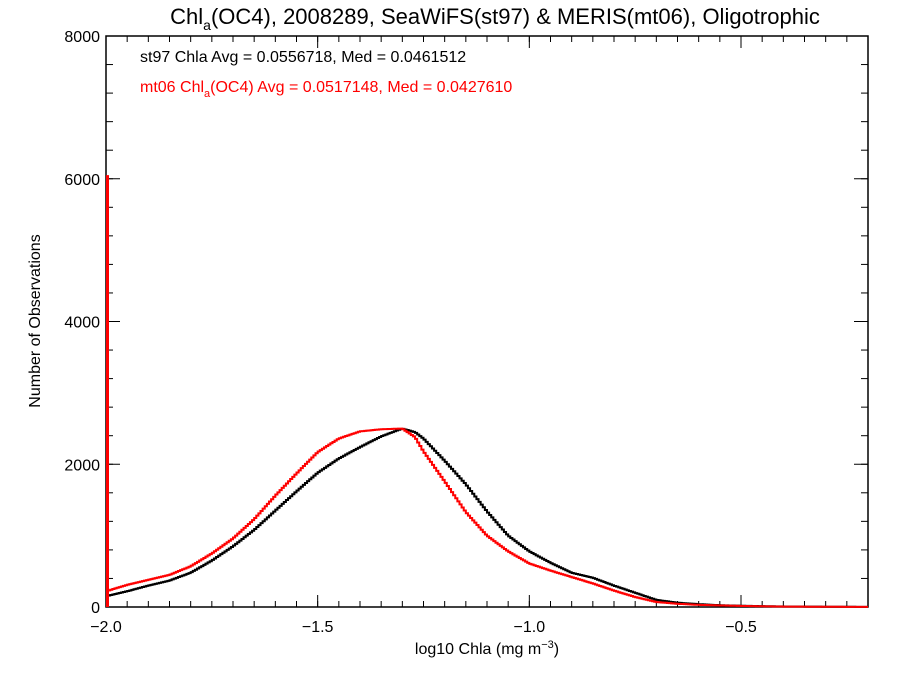 The width and height of the screenshot is (900, 675). Describe the element at coordinates (82, 37) in the screenshot. I see `y-tick-label: 8000` at that location.